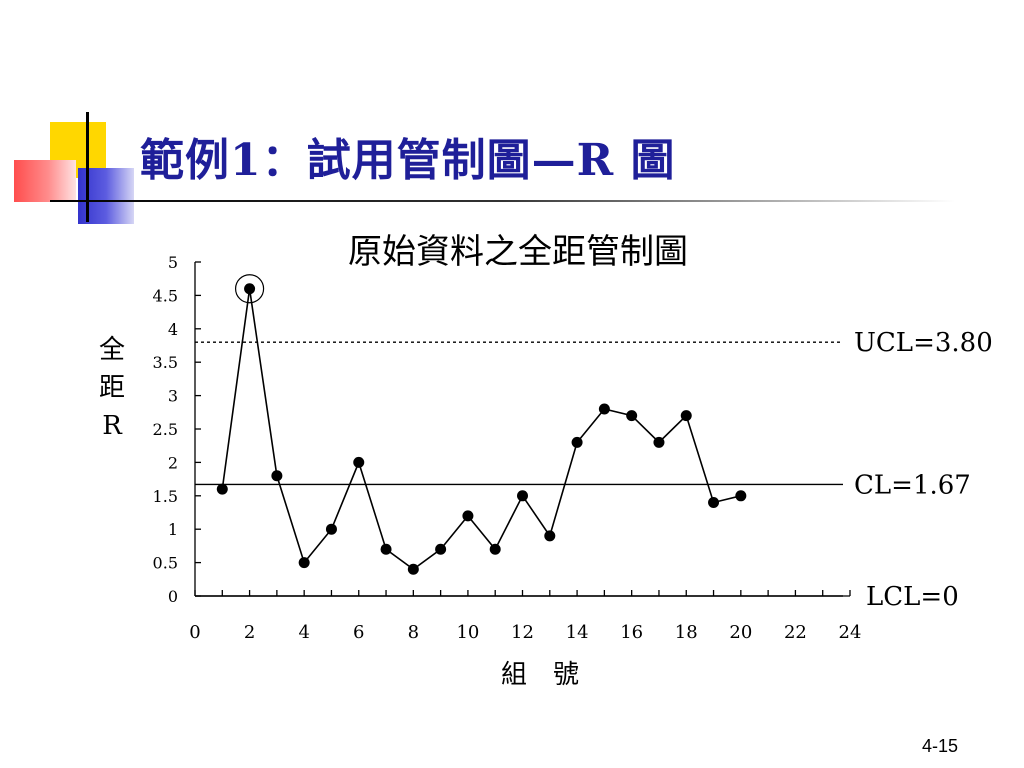 The image size is (1024, 768). Describe the element at coordinates (173, 596) in the screenshot. I see `y-tick-label: 0` at that location.